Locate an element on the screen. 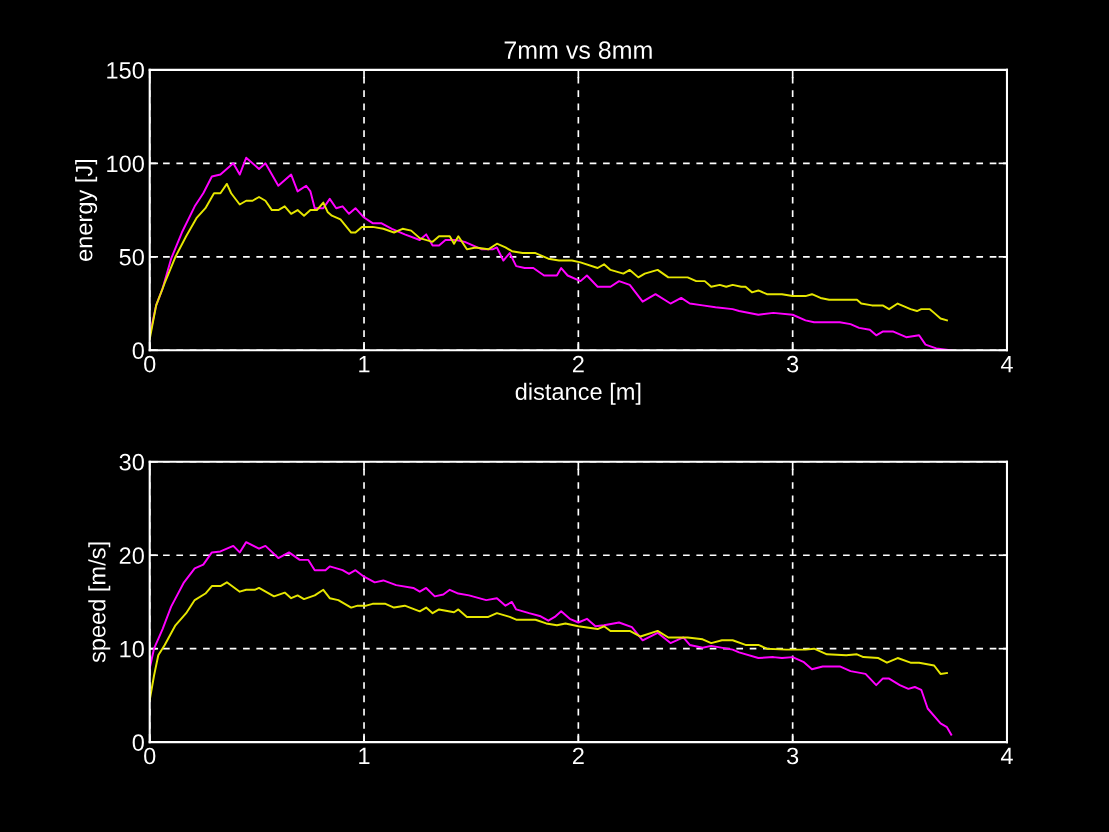 The width and height of the screenshot is (1109, 832). y-tick-label: 150 is located at coordinates (125, 70).